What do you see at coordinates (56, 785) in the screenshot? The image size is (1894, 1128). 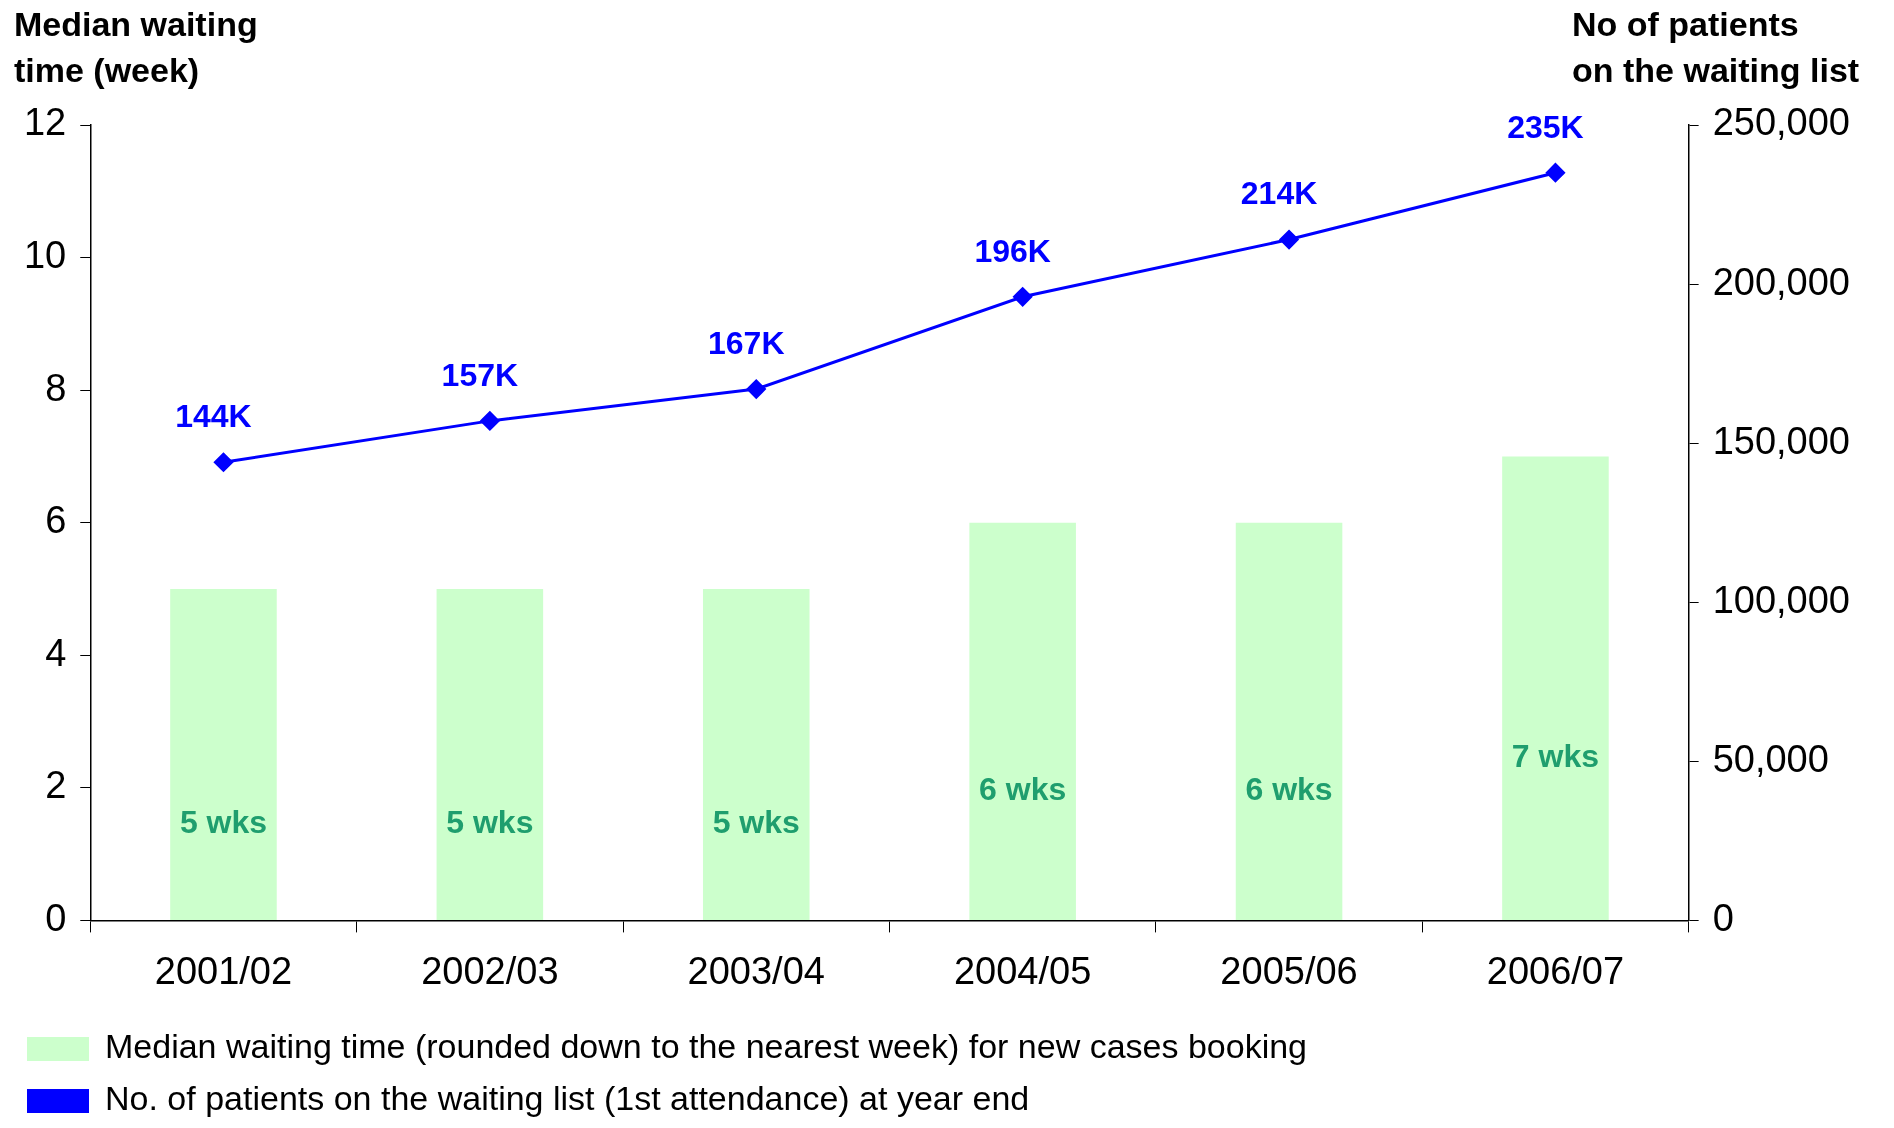 I see `y-tick-label: 2` at bounding box center [56, 785].